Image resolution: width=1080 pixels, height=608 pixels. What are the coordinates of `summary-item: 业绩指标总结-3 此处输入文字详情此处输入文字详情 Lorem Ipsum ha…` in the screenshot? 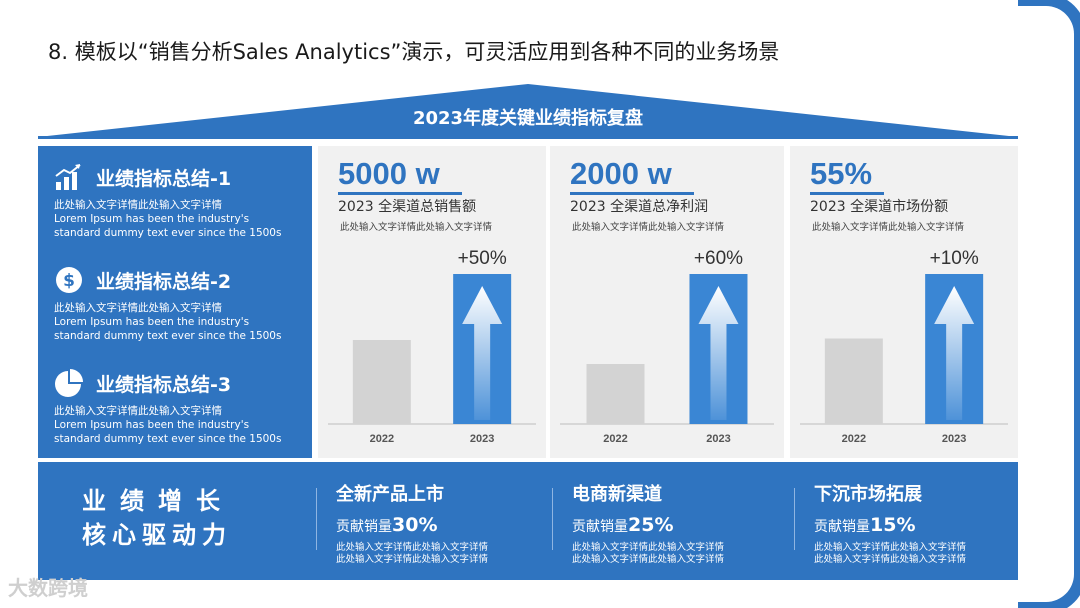 It's located at (183, 415).